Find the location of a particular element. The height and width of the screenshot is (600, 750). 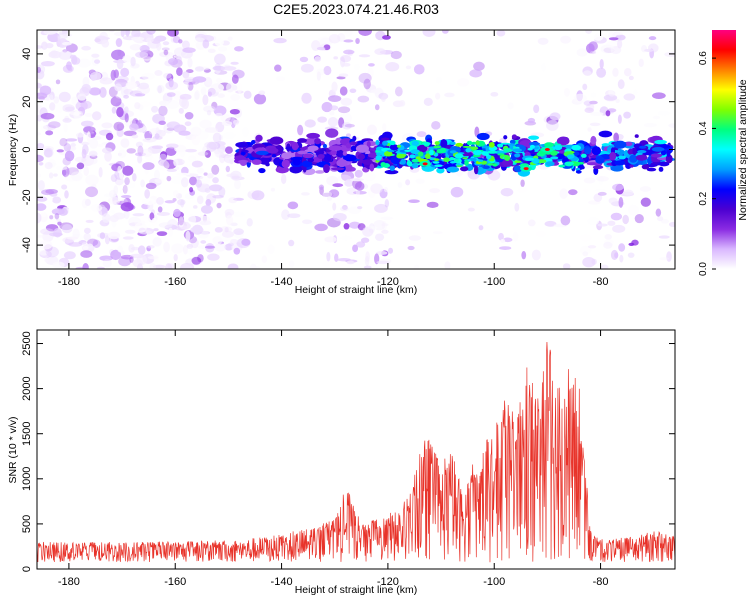

colorbar-tick-label: 0.6 is located at coordinates (703, 58).